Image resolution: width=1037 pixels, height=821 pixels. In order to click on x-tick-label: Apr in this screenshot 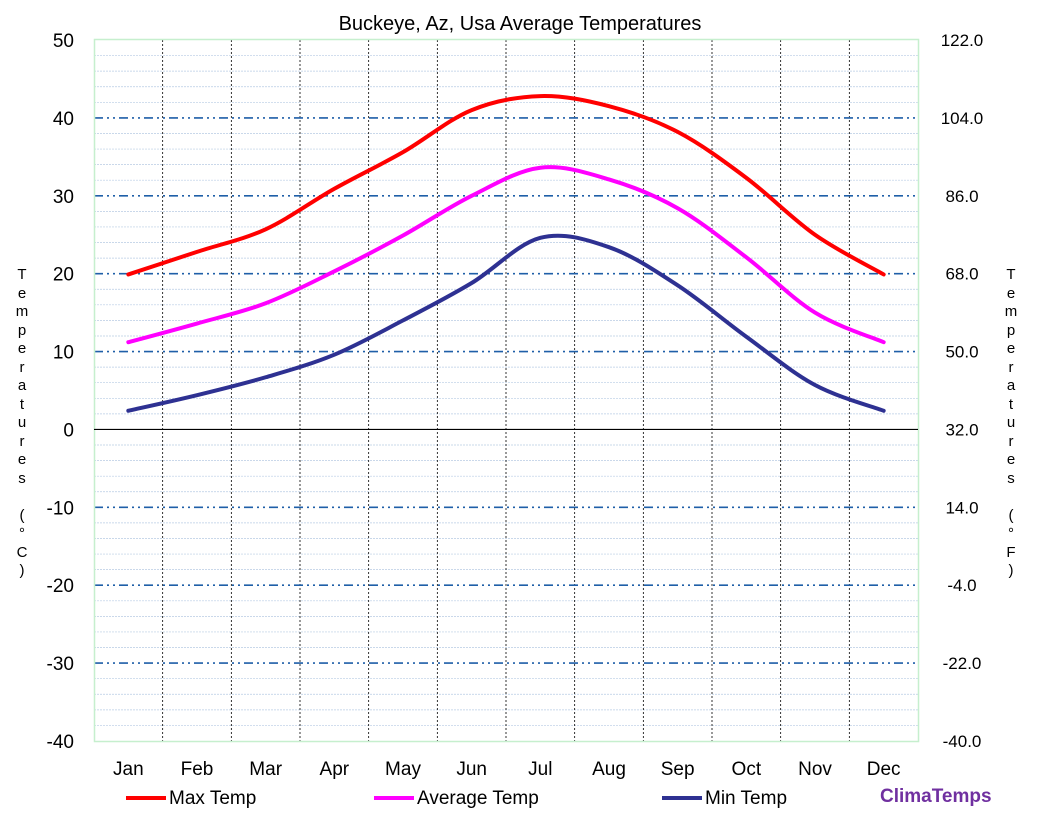, I will do `click(335, 769)`.